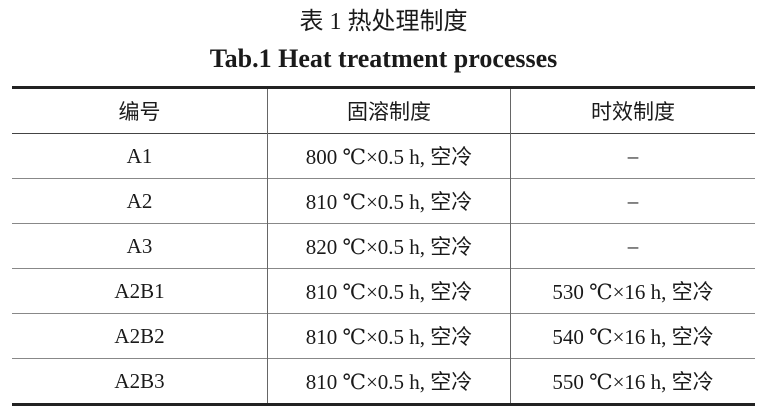 Image resolution: width=767 pixels, height=417 pixels. What do you see at coordinates (632, 291) in the screenshot?
I see `cell-aging-treatment: 530 ℃×16 h, 空冷` at bounding box center [632, 291].